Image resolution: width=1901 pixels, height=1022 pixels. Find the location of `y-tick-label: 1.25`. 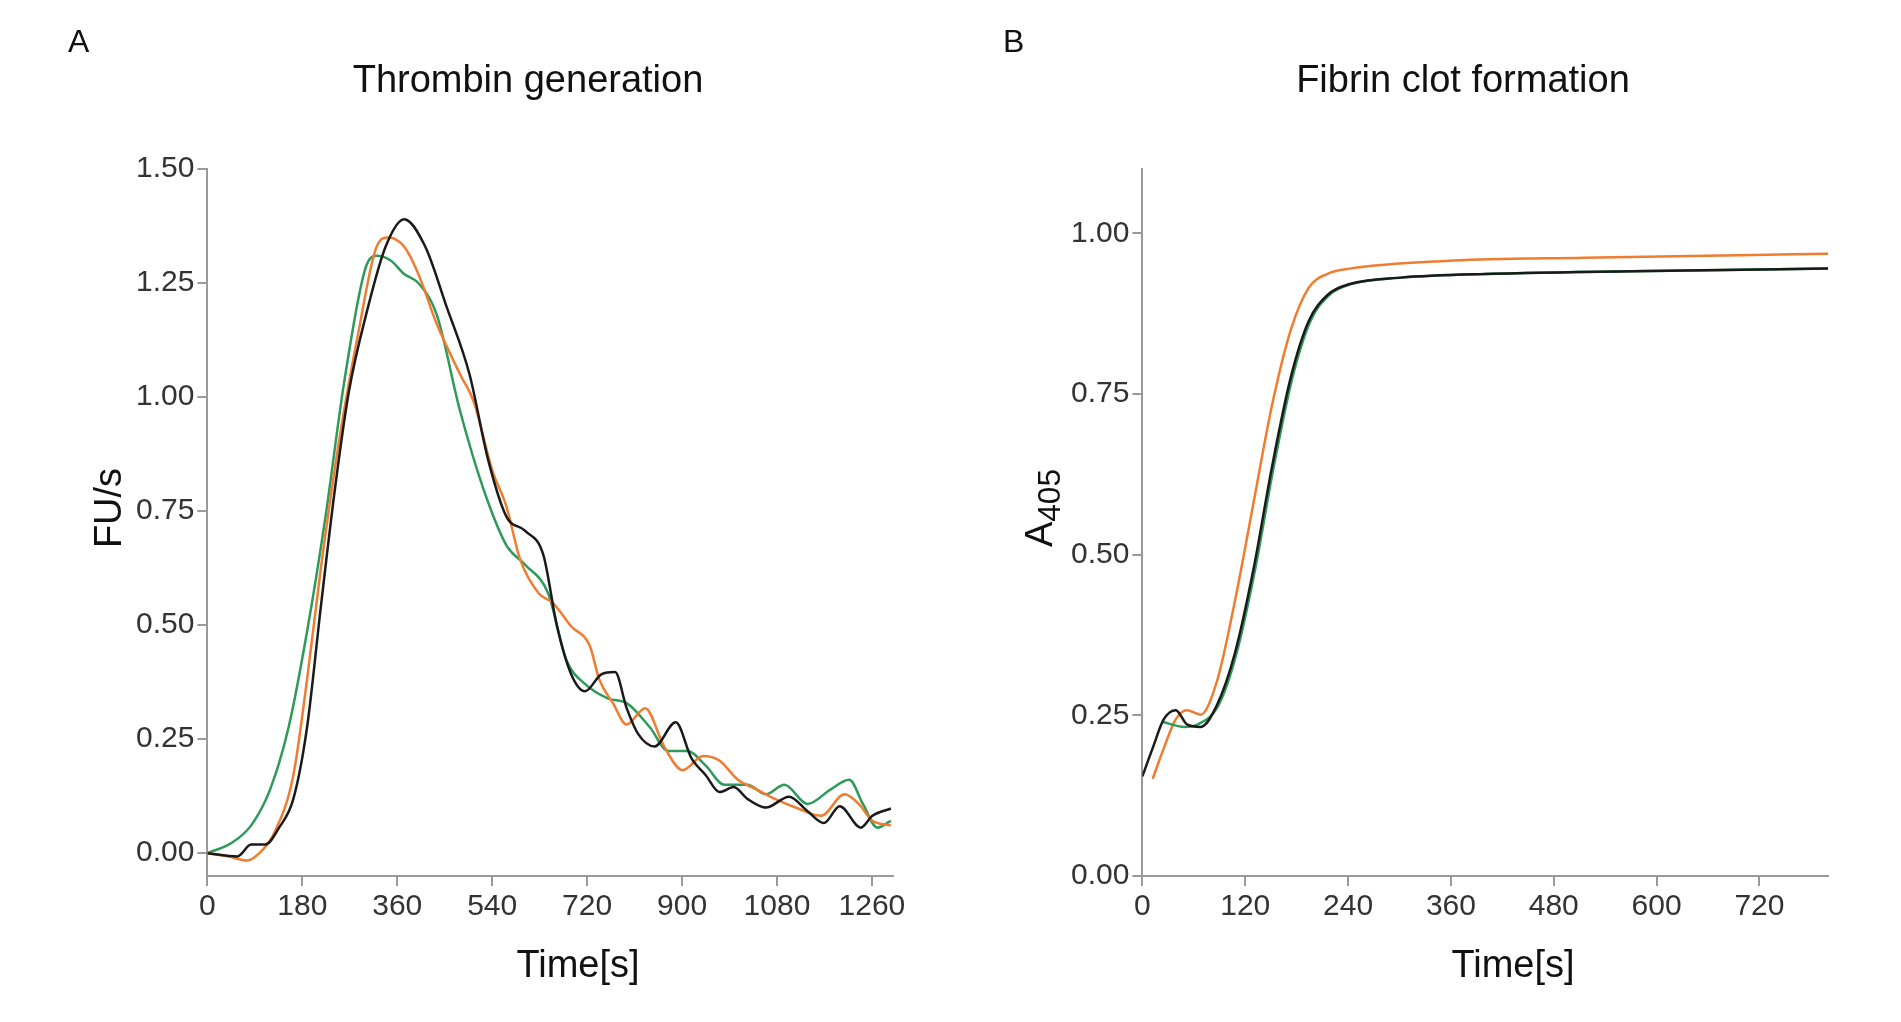

y-tick-label: 1.25 is located at coordinates (165, 281).